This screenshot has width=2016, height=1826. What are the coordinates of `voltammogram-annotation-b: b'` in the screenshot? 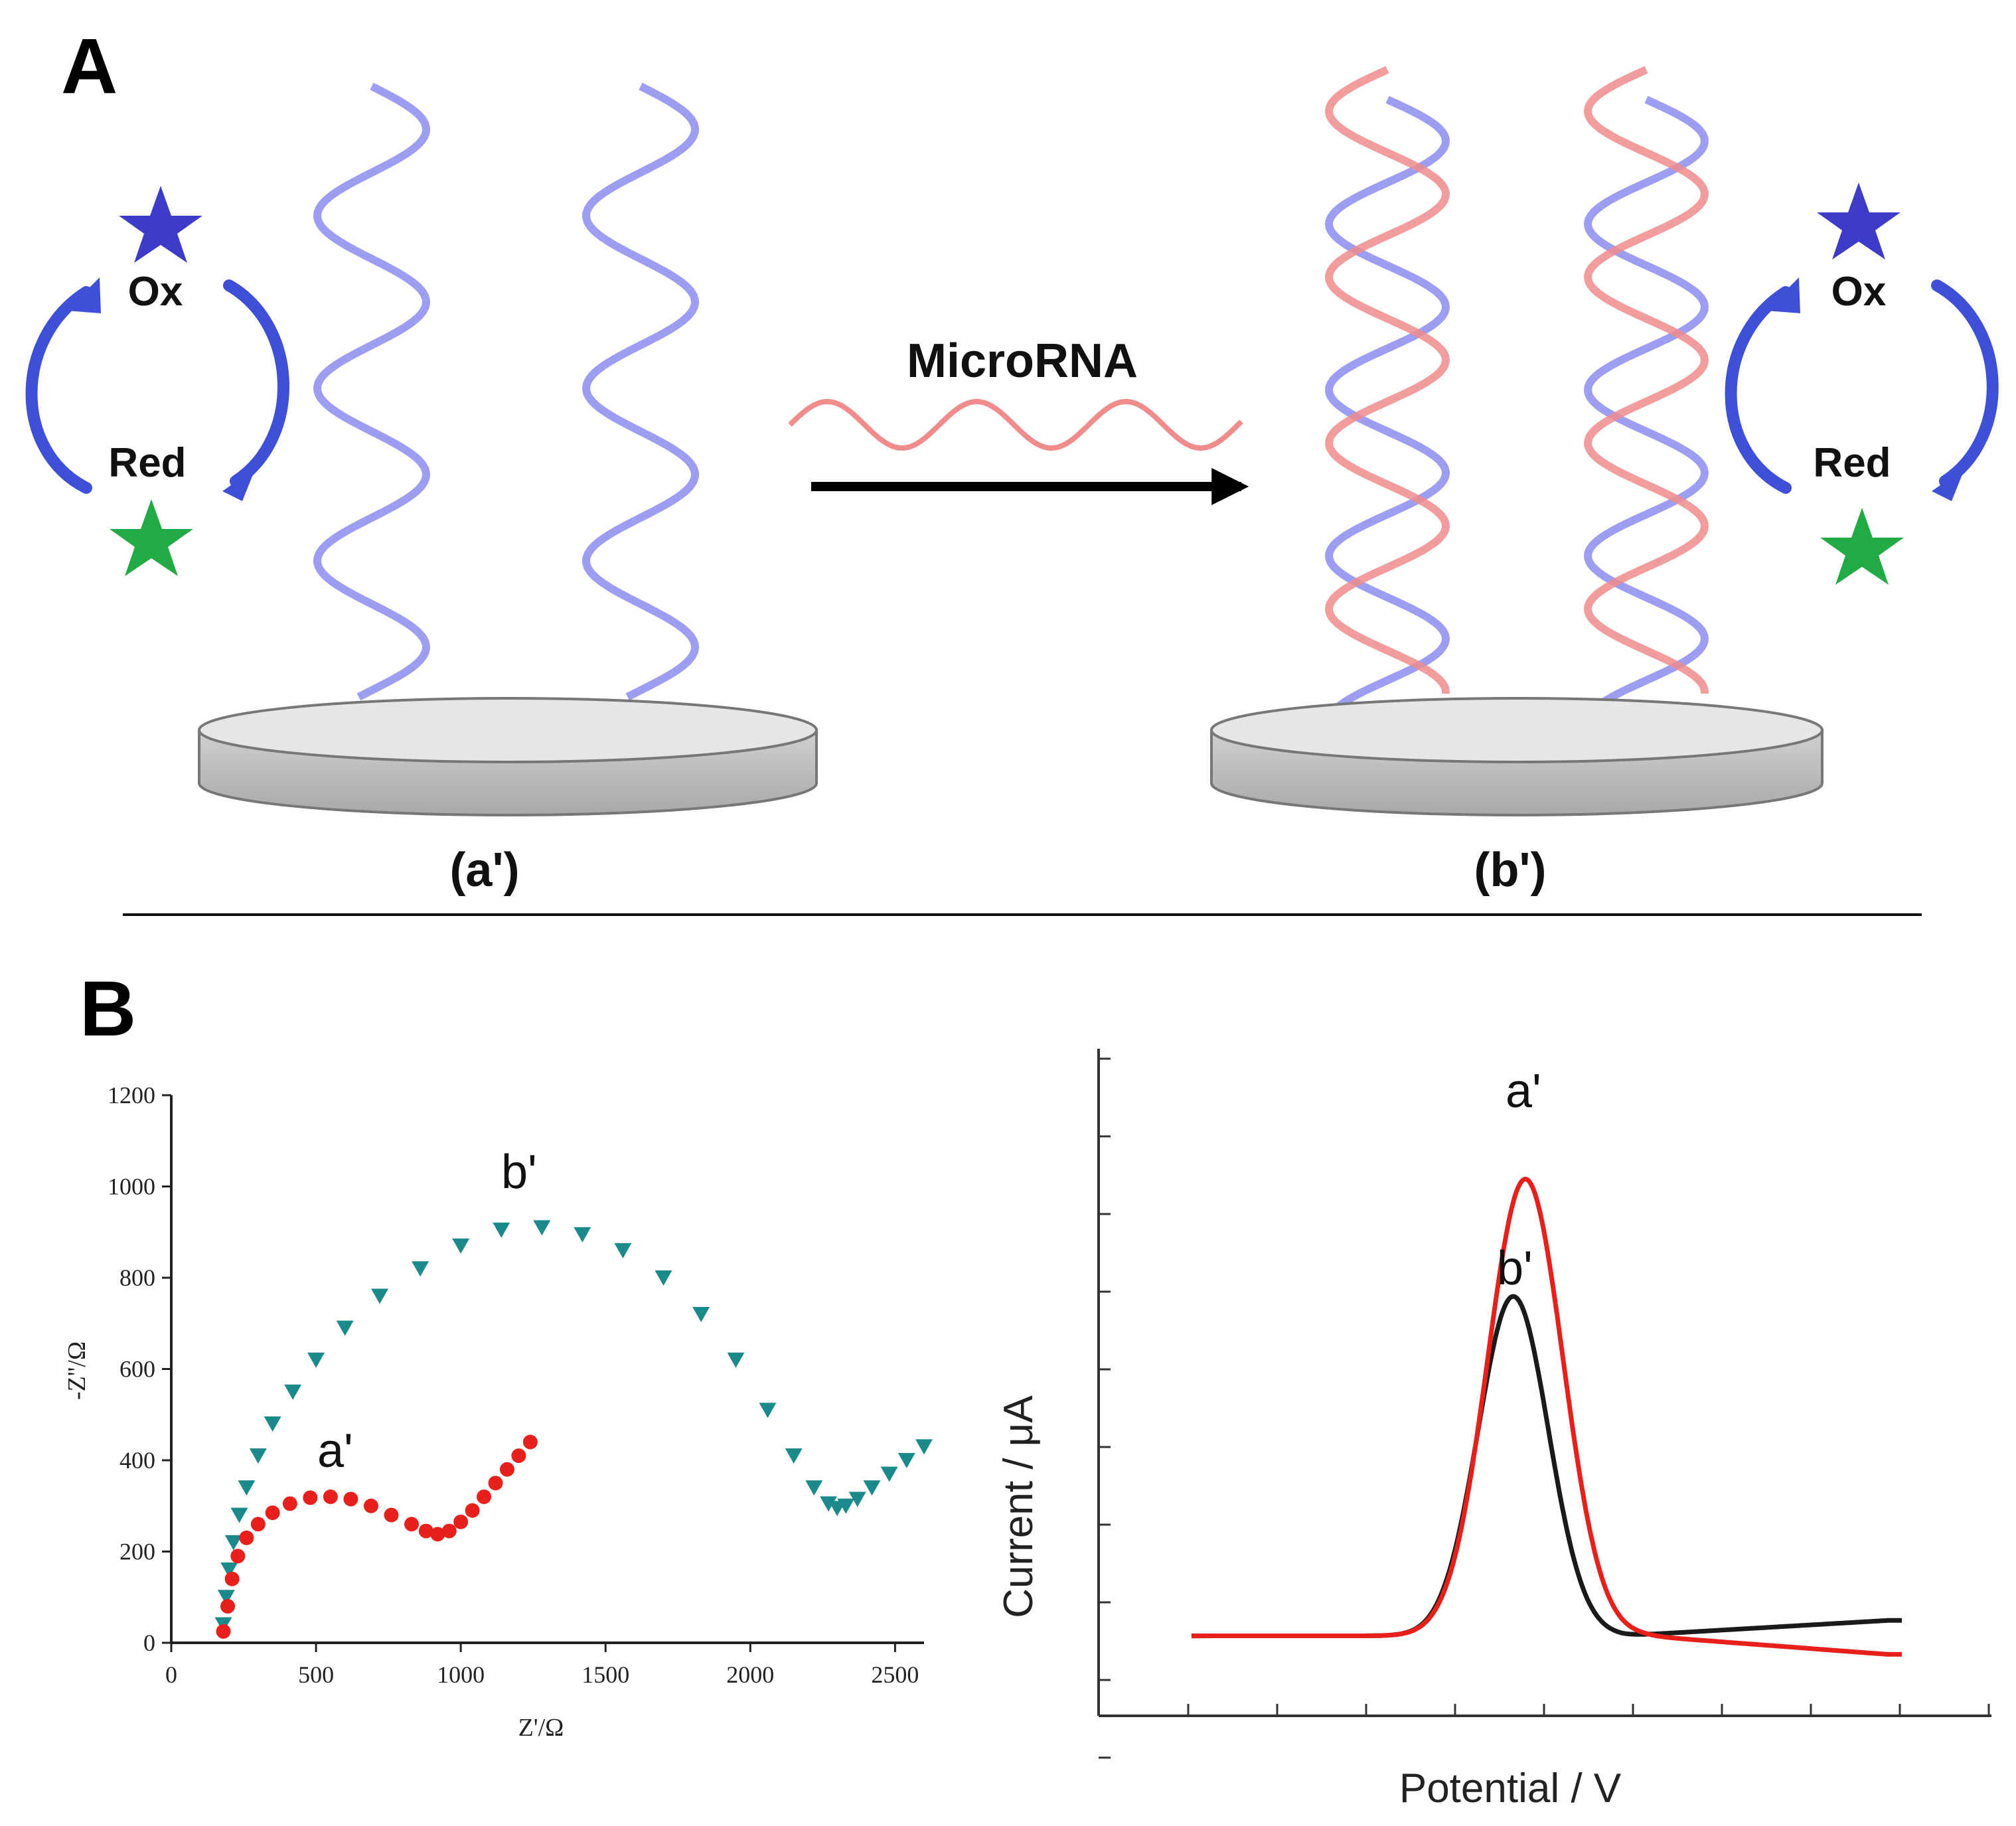 It's located at (1515, 1268).